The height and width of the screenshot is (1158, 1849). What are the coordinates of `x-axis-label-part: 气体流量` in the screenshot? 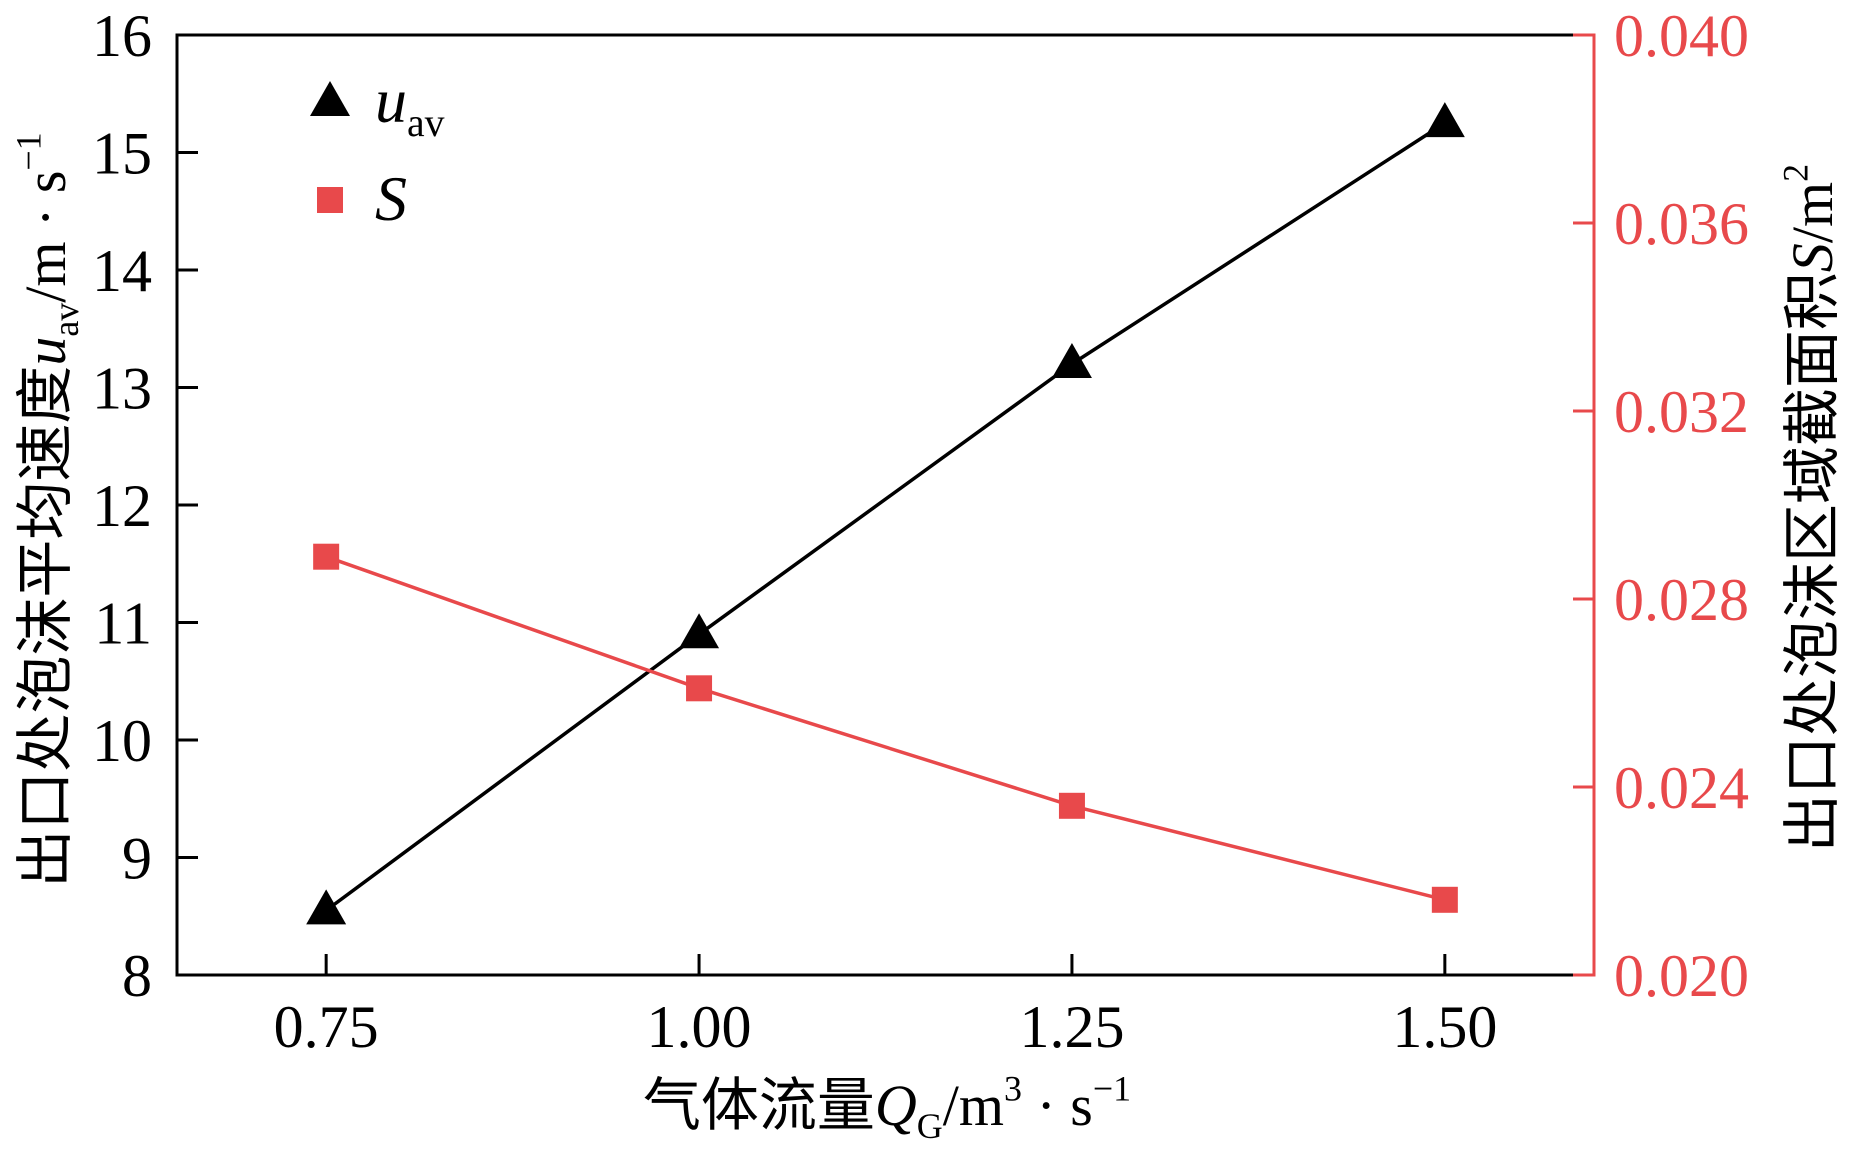 It's located at (759, 1105).